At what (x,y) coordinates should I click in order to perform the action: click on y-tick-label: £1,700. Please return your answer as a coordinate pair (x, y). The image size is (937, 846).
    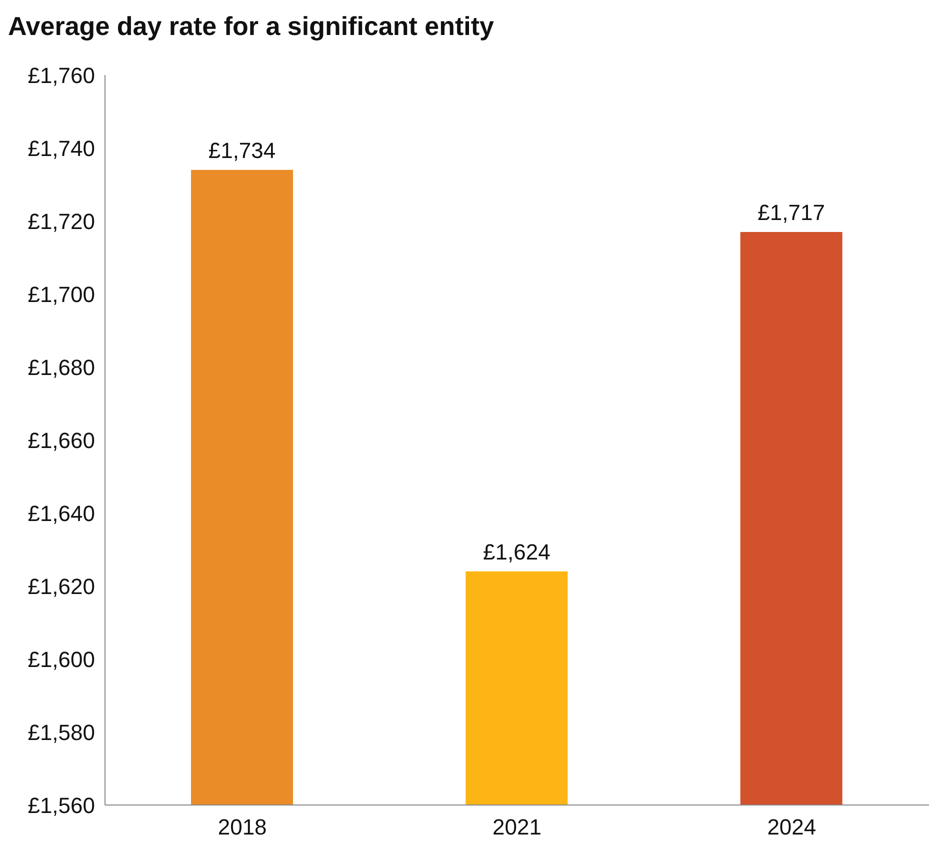
    Looking at the image, I should click on (61, 294).